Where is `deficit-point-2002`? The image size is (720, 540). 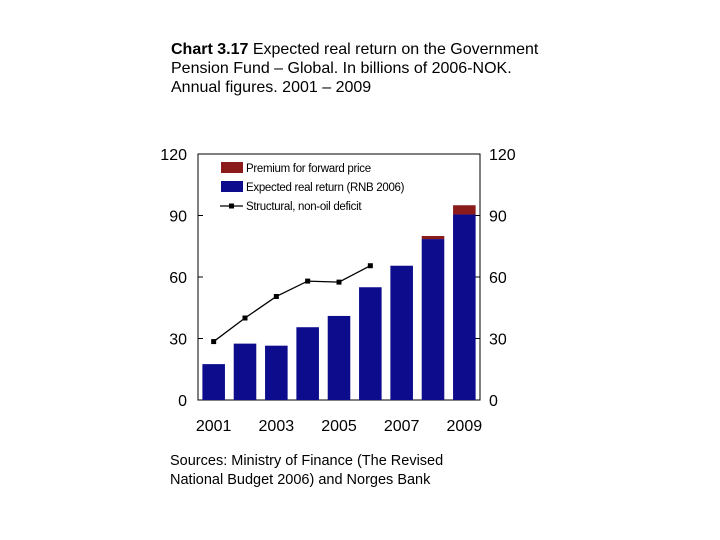 deficit-point-2002 is located at coordinates (245, 318).